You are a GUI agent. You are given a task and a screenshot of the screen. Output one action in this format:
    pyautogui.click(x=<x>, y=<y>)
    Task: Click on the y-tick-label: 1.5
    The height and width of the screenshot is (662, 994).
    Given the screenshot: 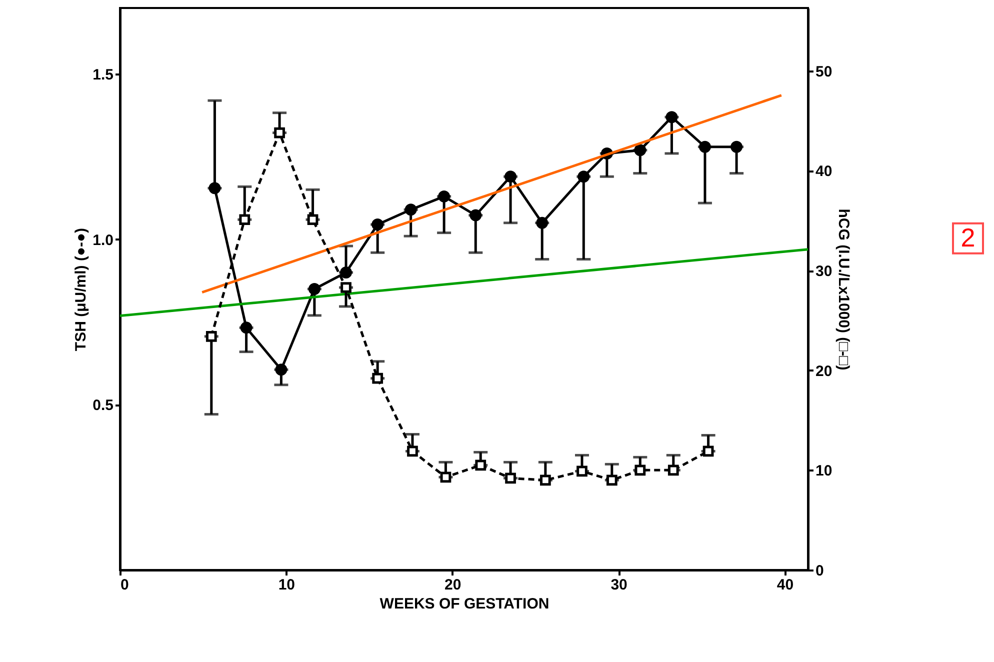 What is the action you would take?
    pyautogui.click(x=103, y=75)
    